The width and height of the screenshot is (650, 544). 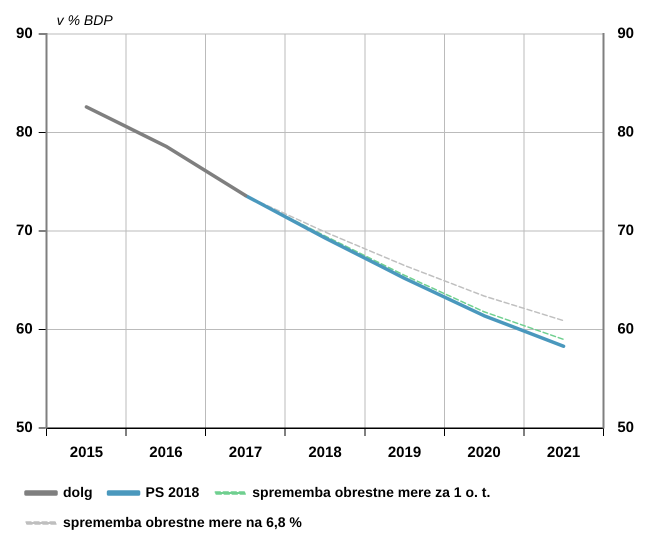 I want to click on x-tick-label: 2016, so click(x=166, y=453).